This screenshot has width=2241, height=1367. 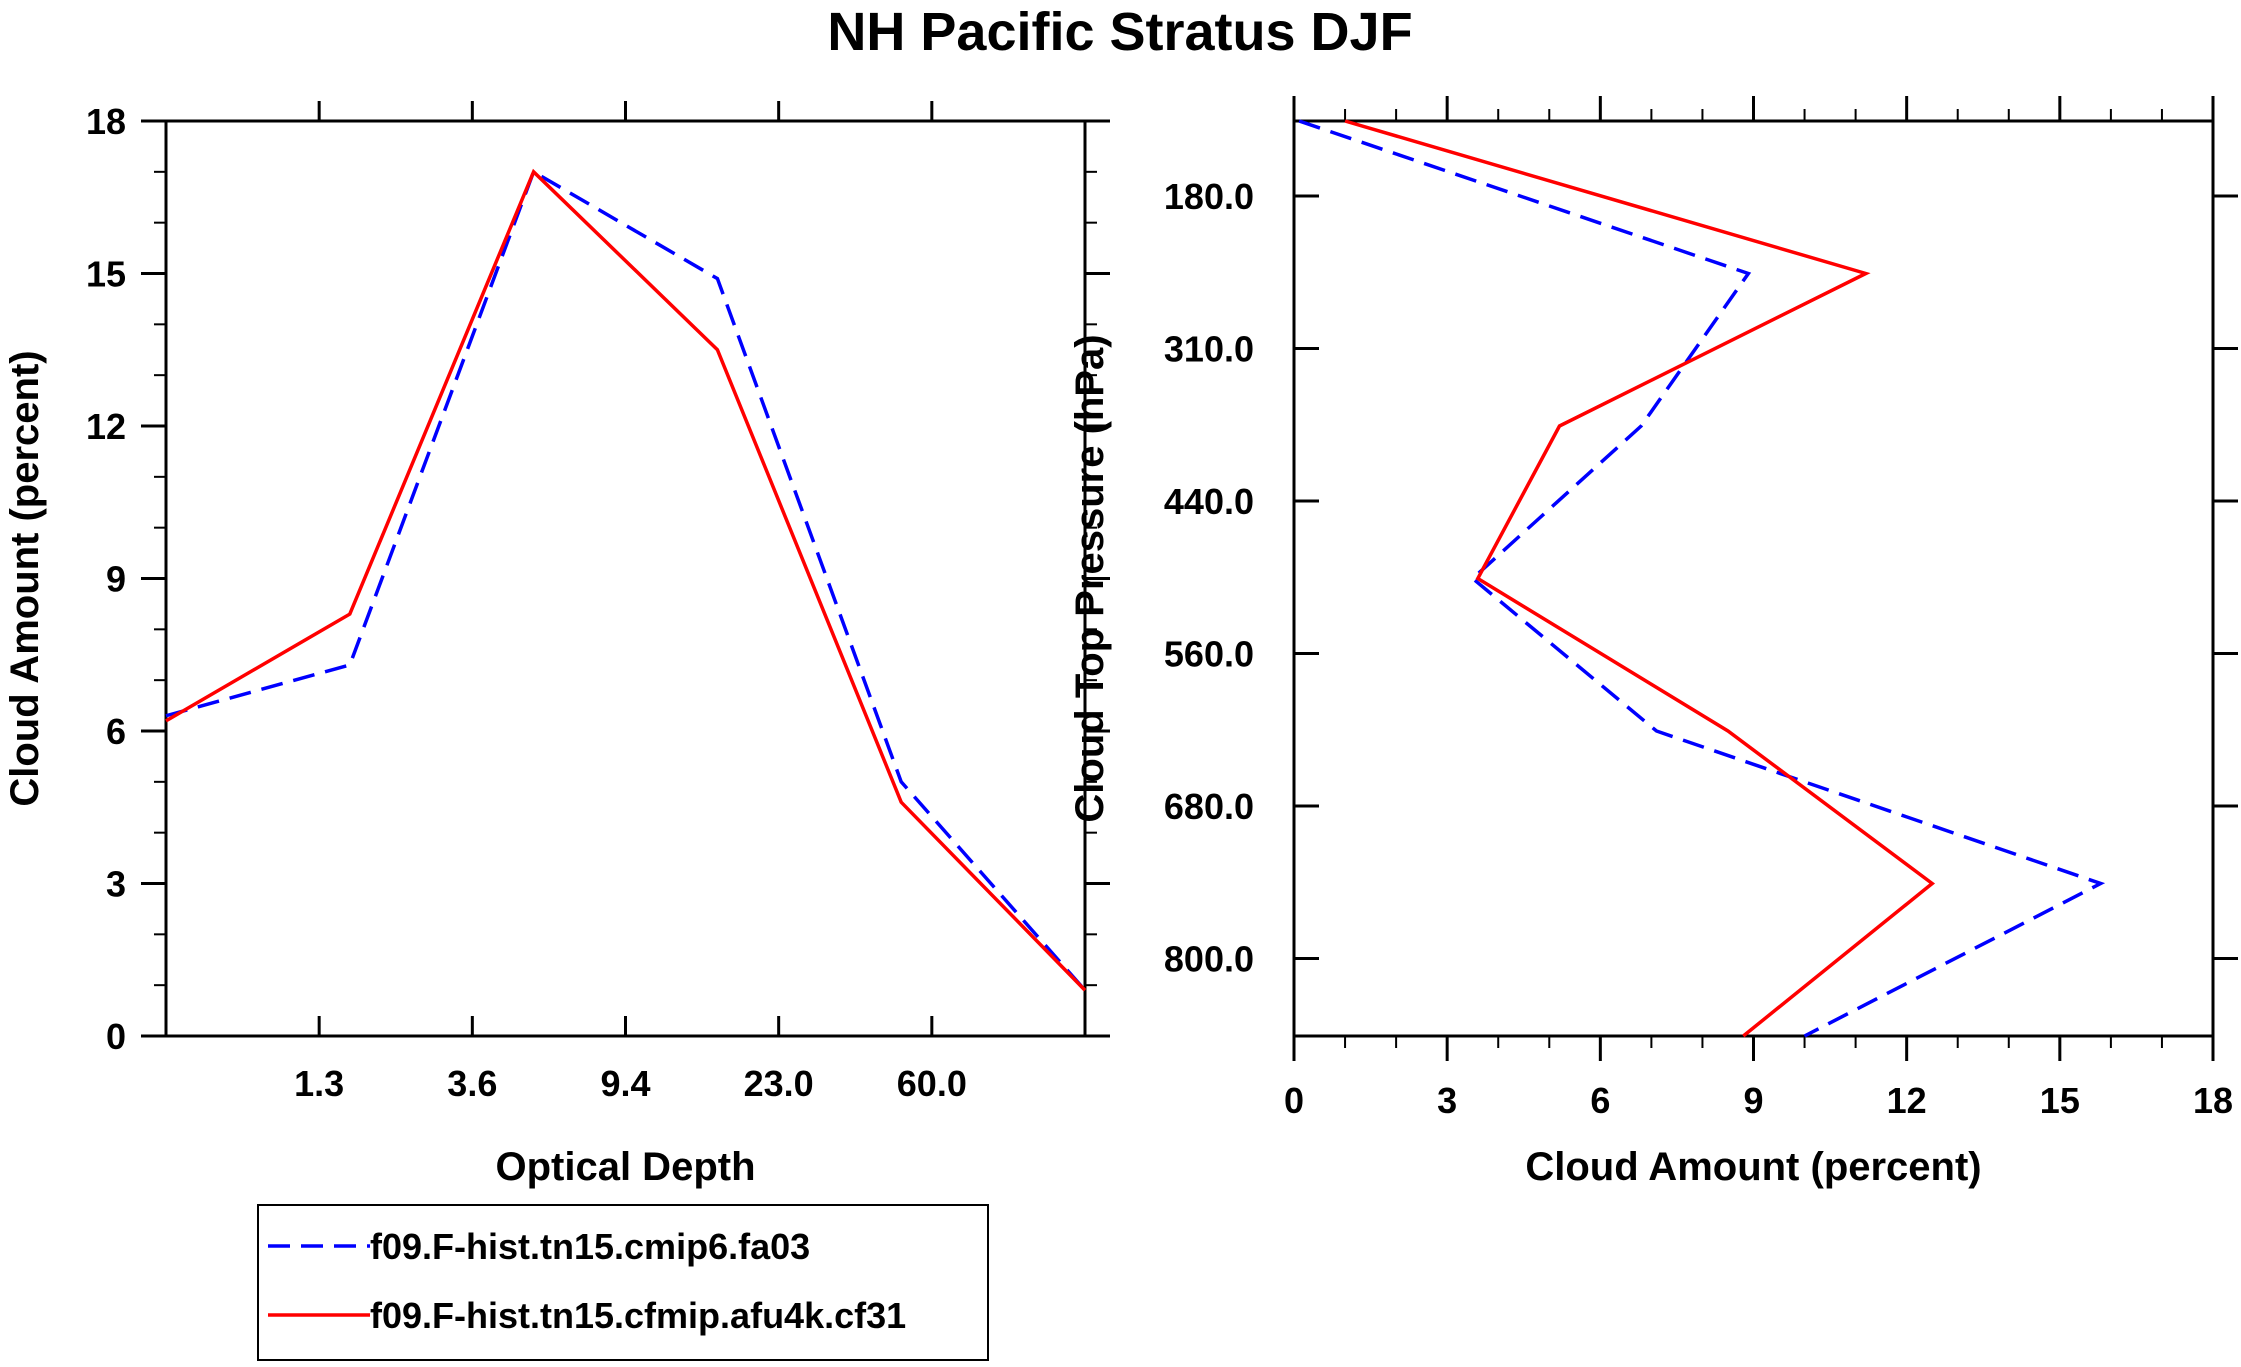 I want to click on x-tick-label: 6, so click(x=1600, y=1100).